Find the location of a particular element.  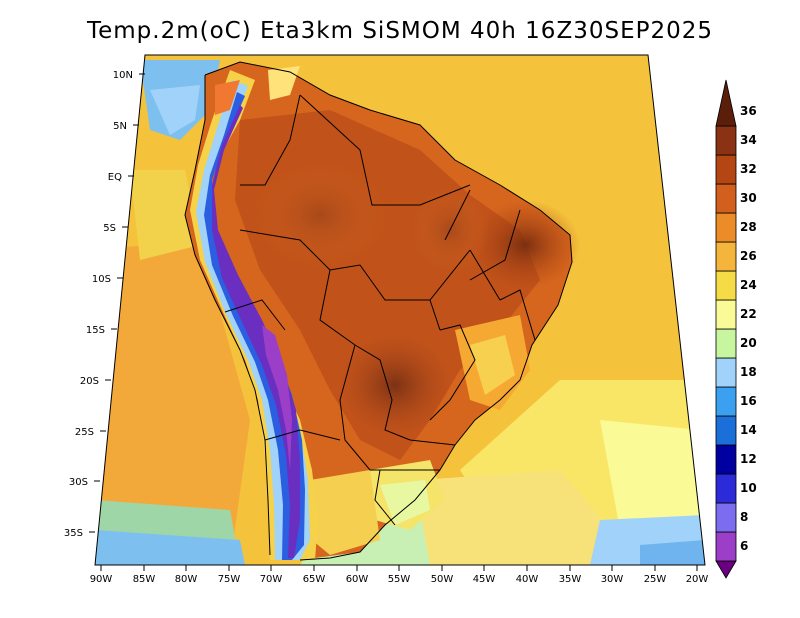

lat-label: 5S is located at coordinates (109, 228).